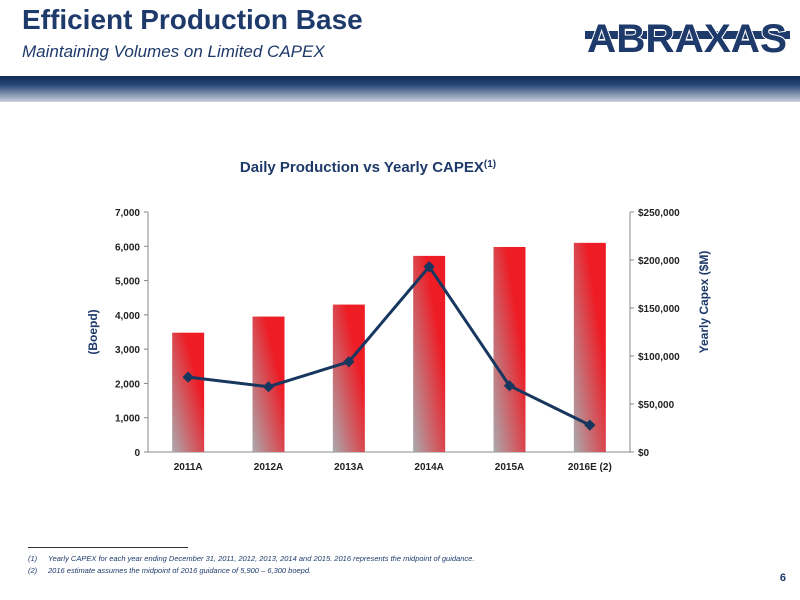 This screenshot has width=800, height=600. Describe the element at coordinates (127, 282) in the screenshot. I see `y-tick-label: 5,000` at that location.